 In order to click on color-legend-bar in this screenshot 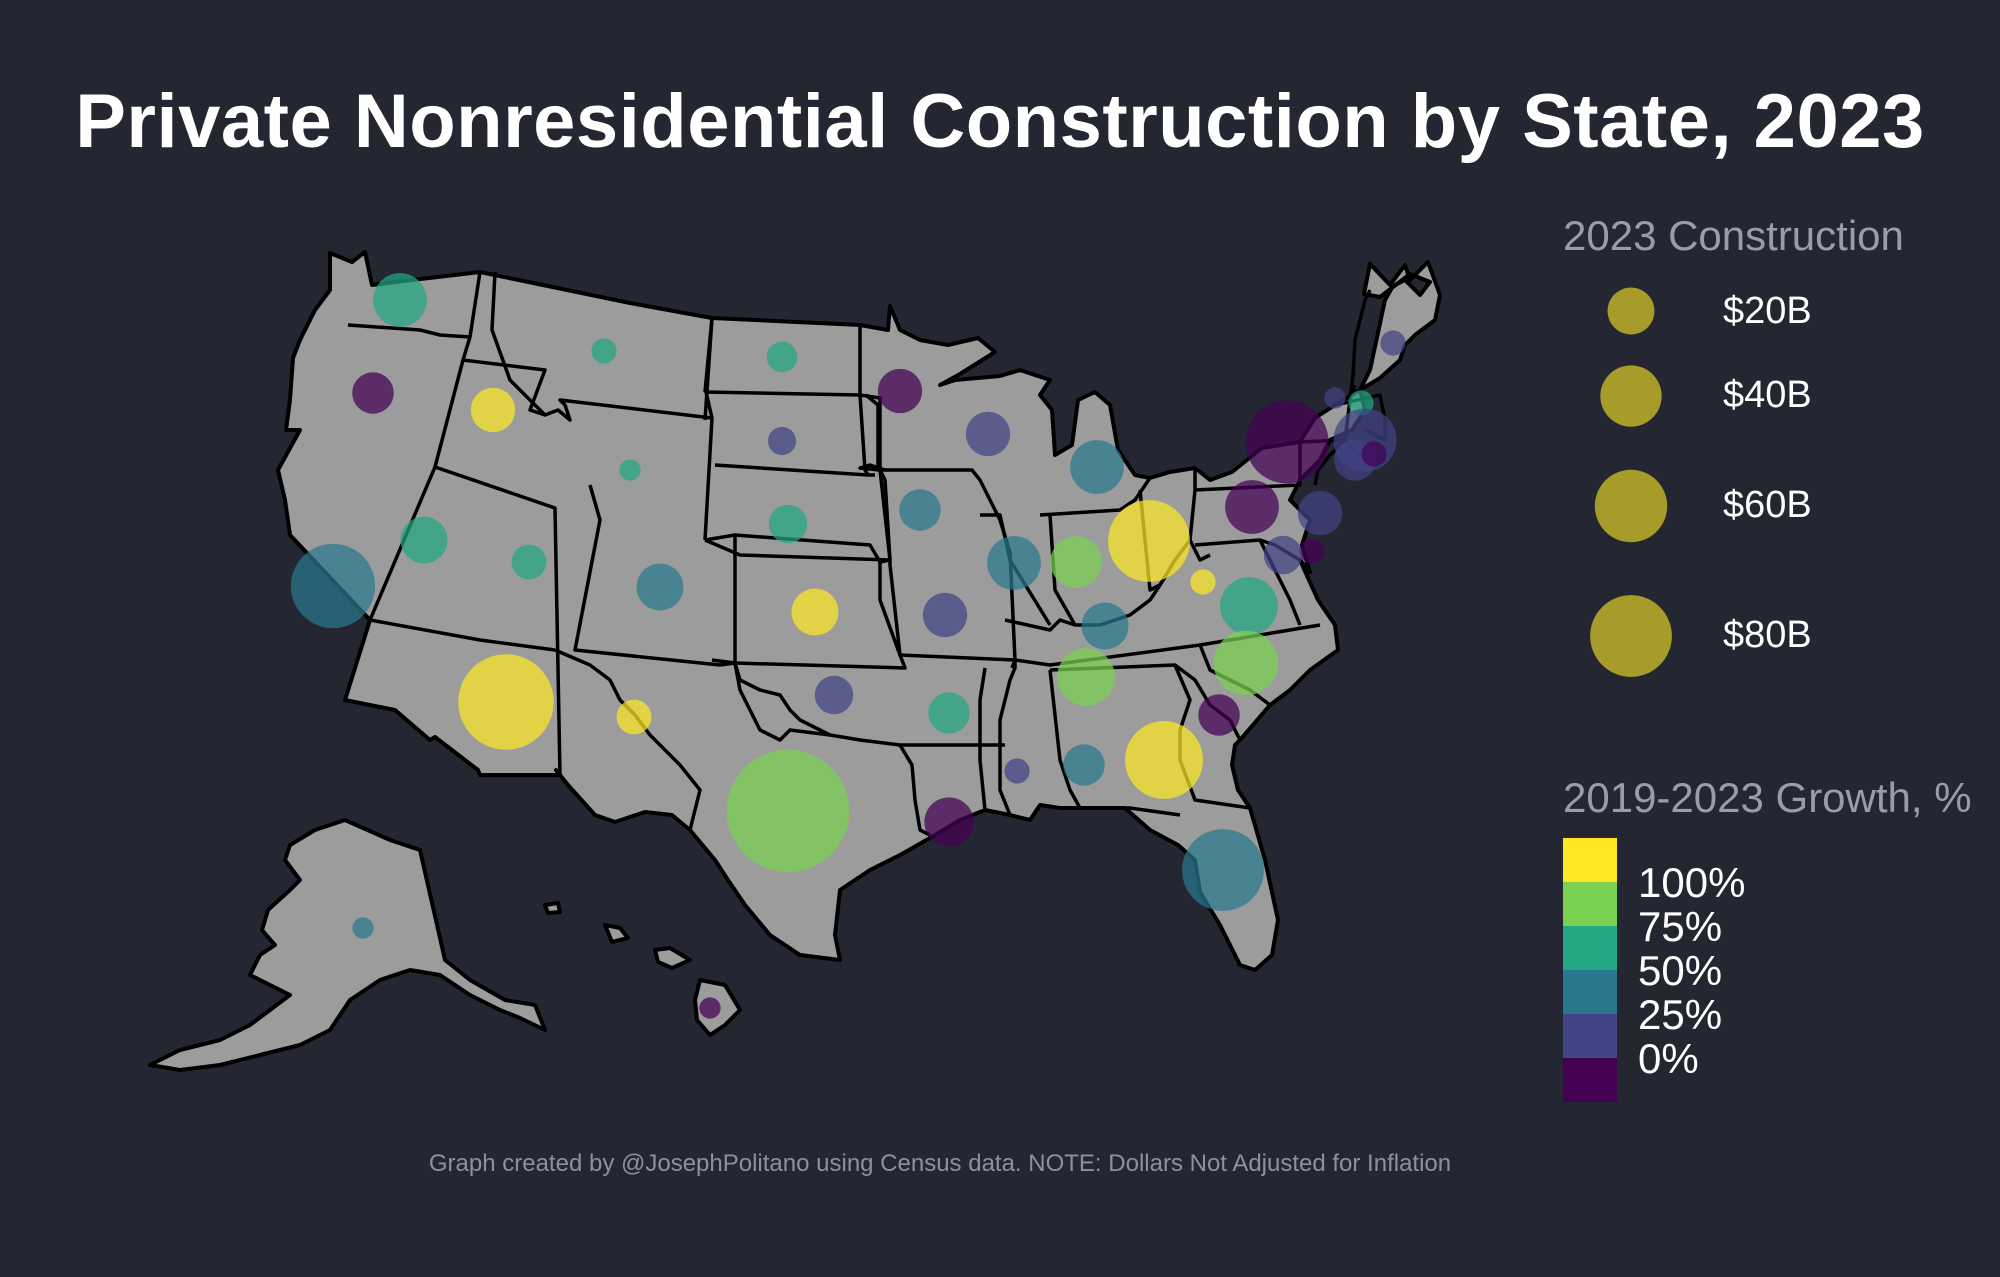, I will do `click(1590, 970)`.